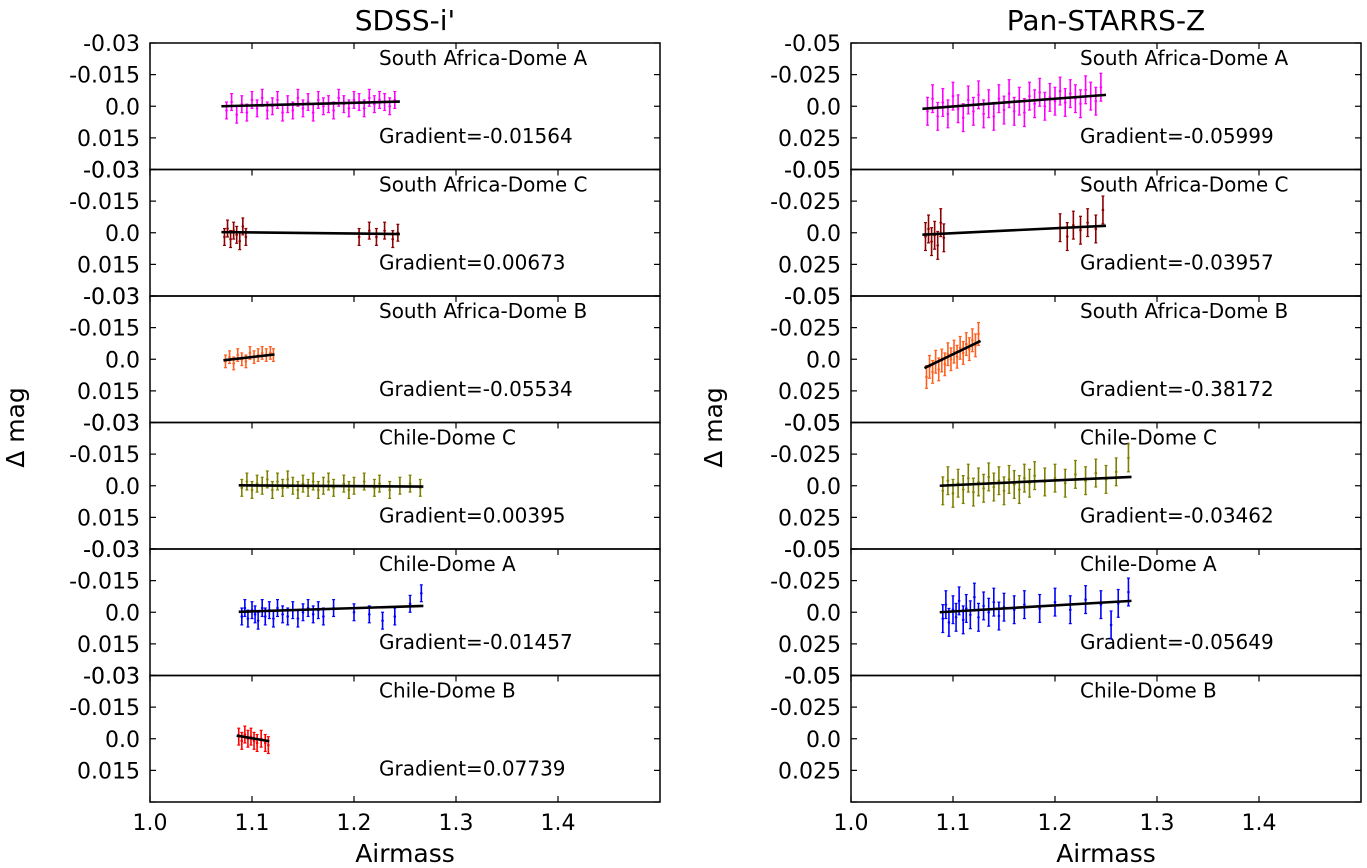  I want to click on x-axis-label: Airmass, so click(405, 853).